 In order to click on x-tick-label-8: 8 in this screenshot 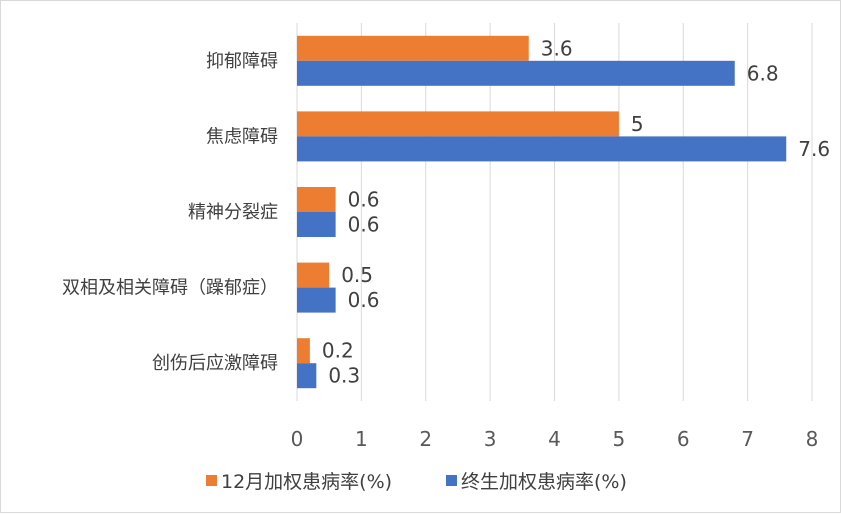, I will do `click(812, 439)`.